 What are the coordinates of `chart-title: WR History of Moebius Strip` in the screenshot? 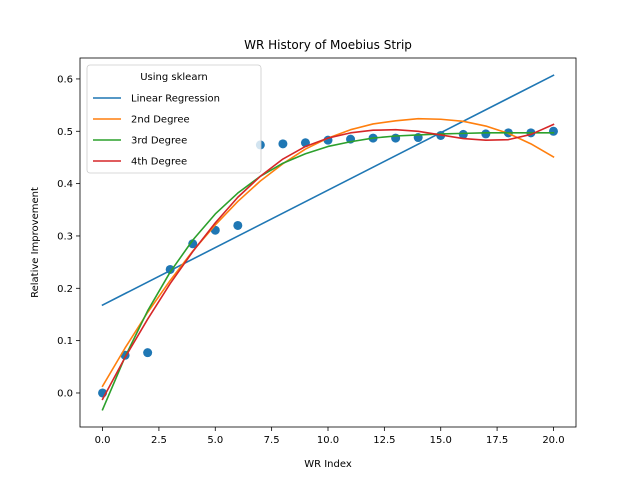 It's located at (328, 45).